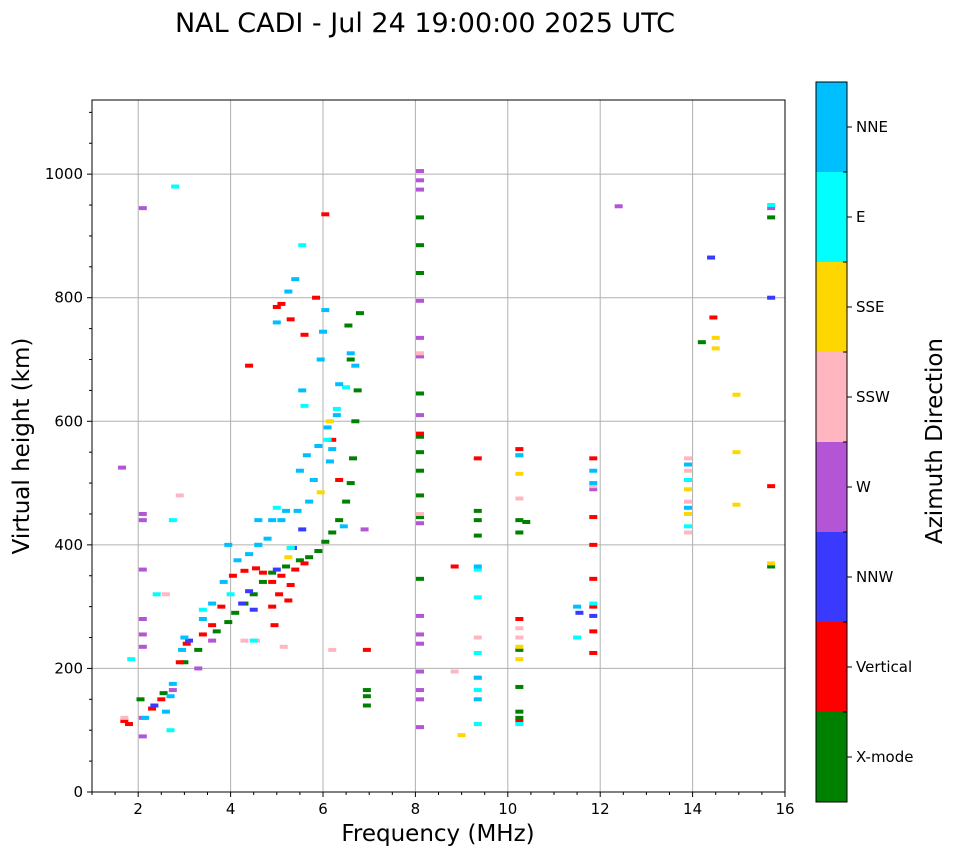 This screenshot has height=857, width=958. Describe the element at coordinates (870, 307) in the screenshot. I see `colorbar-tick-label: SSE` at that location.